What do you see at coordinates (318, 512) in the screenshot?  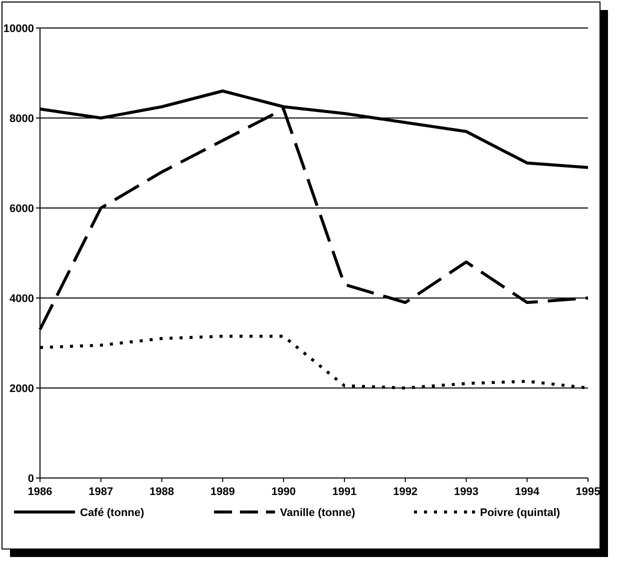 I see `legend-label: Vanille (tonne)` at bounding box center [318, 512].